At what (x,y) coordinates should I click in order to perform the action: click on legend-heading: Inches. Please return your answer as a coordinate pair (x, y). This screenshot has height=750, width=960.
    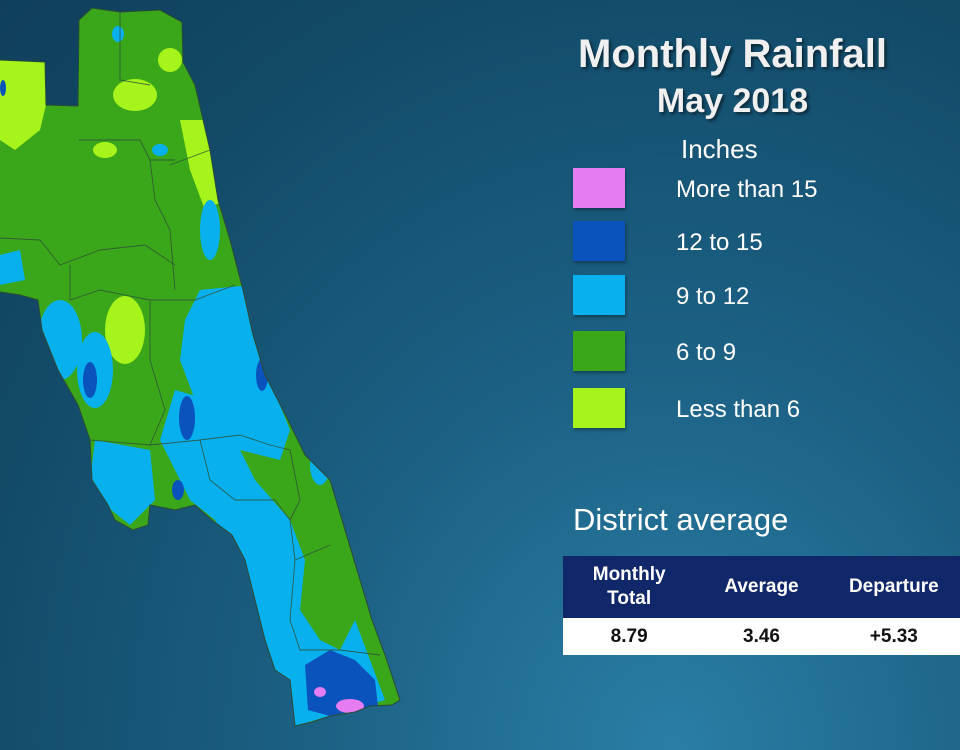
    Looking at the image, I should click on (719, 149).